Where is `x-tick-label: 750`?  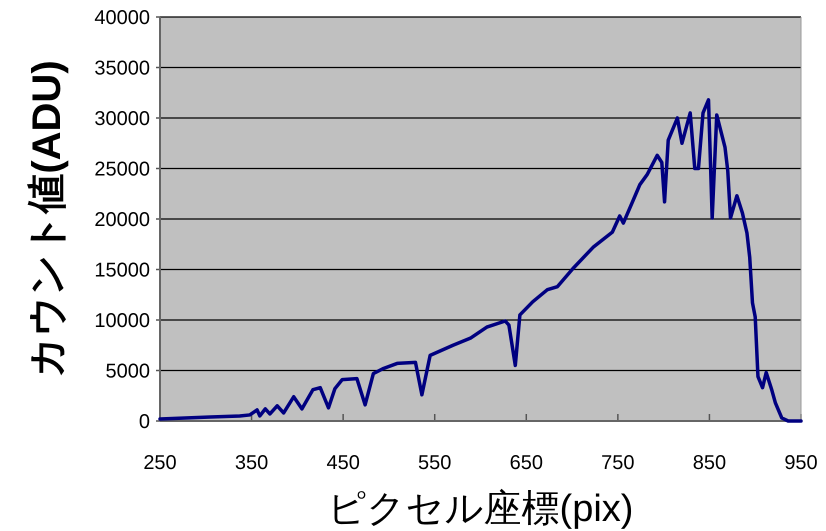
x-tick-label: 750 is located at coordinates (618, 463).